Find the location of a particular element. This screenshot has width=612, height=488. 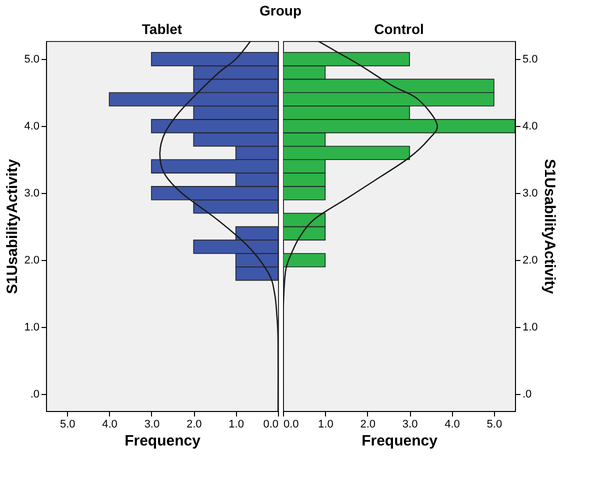

chart-title: Control is located at coordinates (399, 29).